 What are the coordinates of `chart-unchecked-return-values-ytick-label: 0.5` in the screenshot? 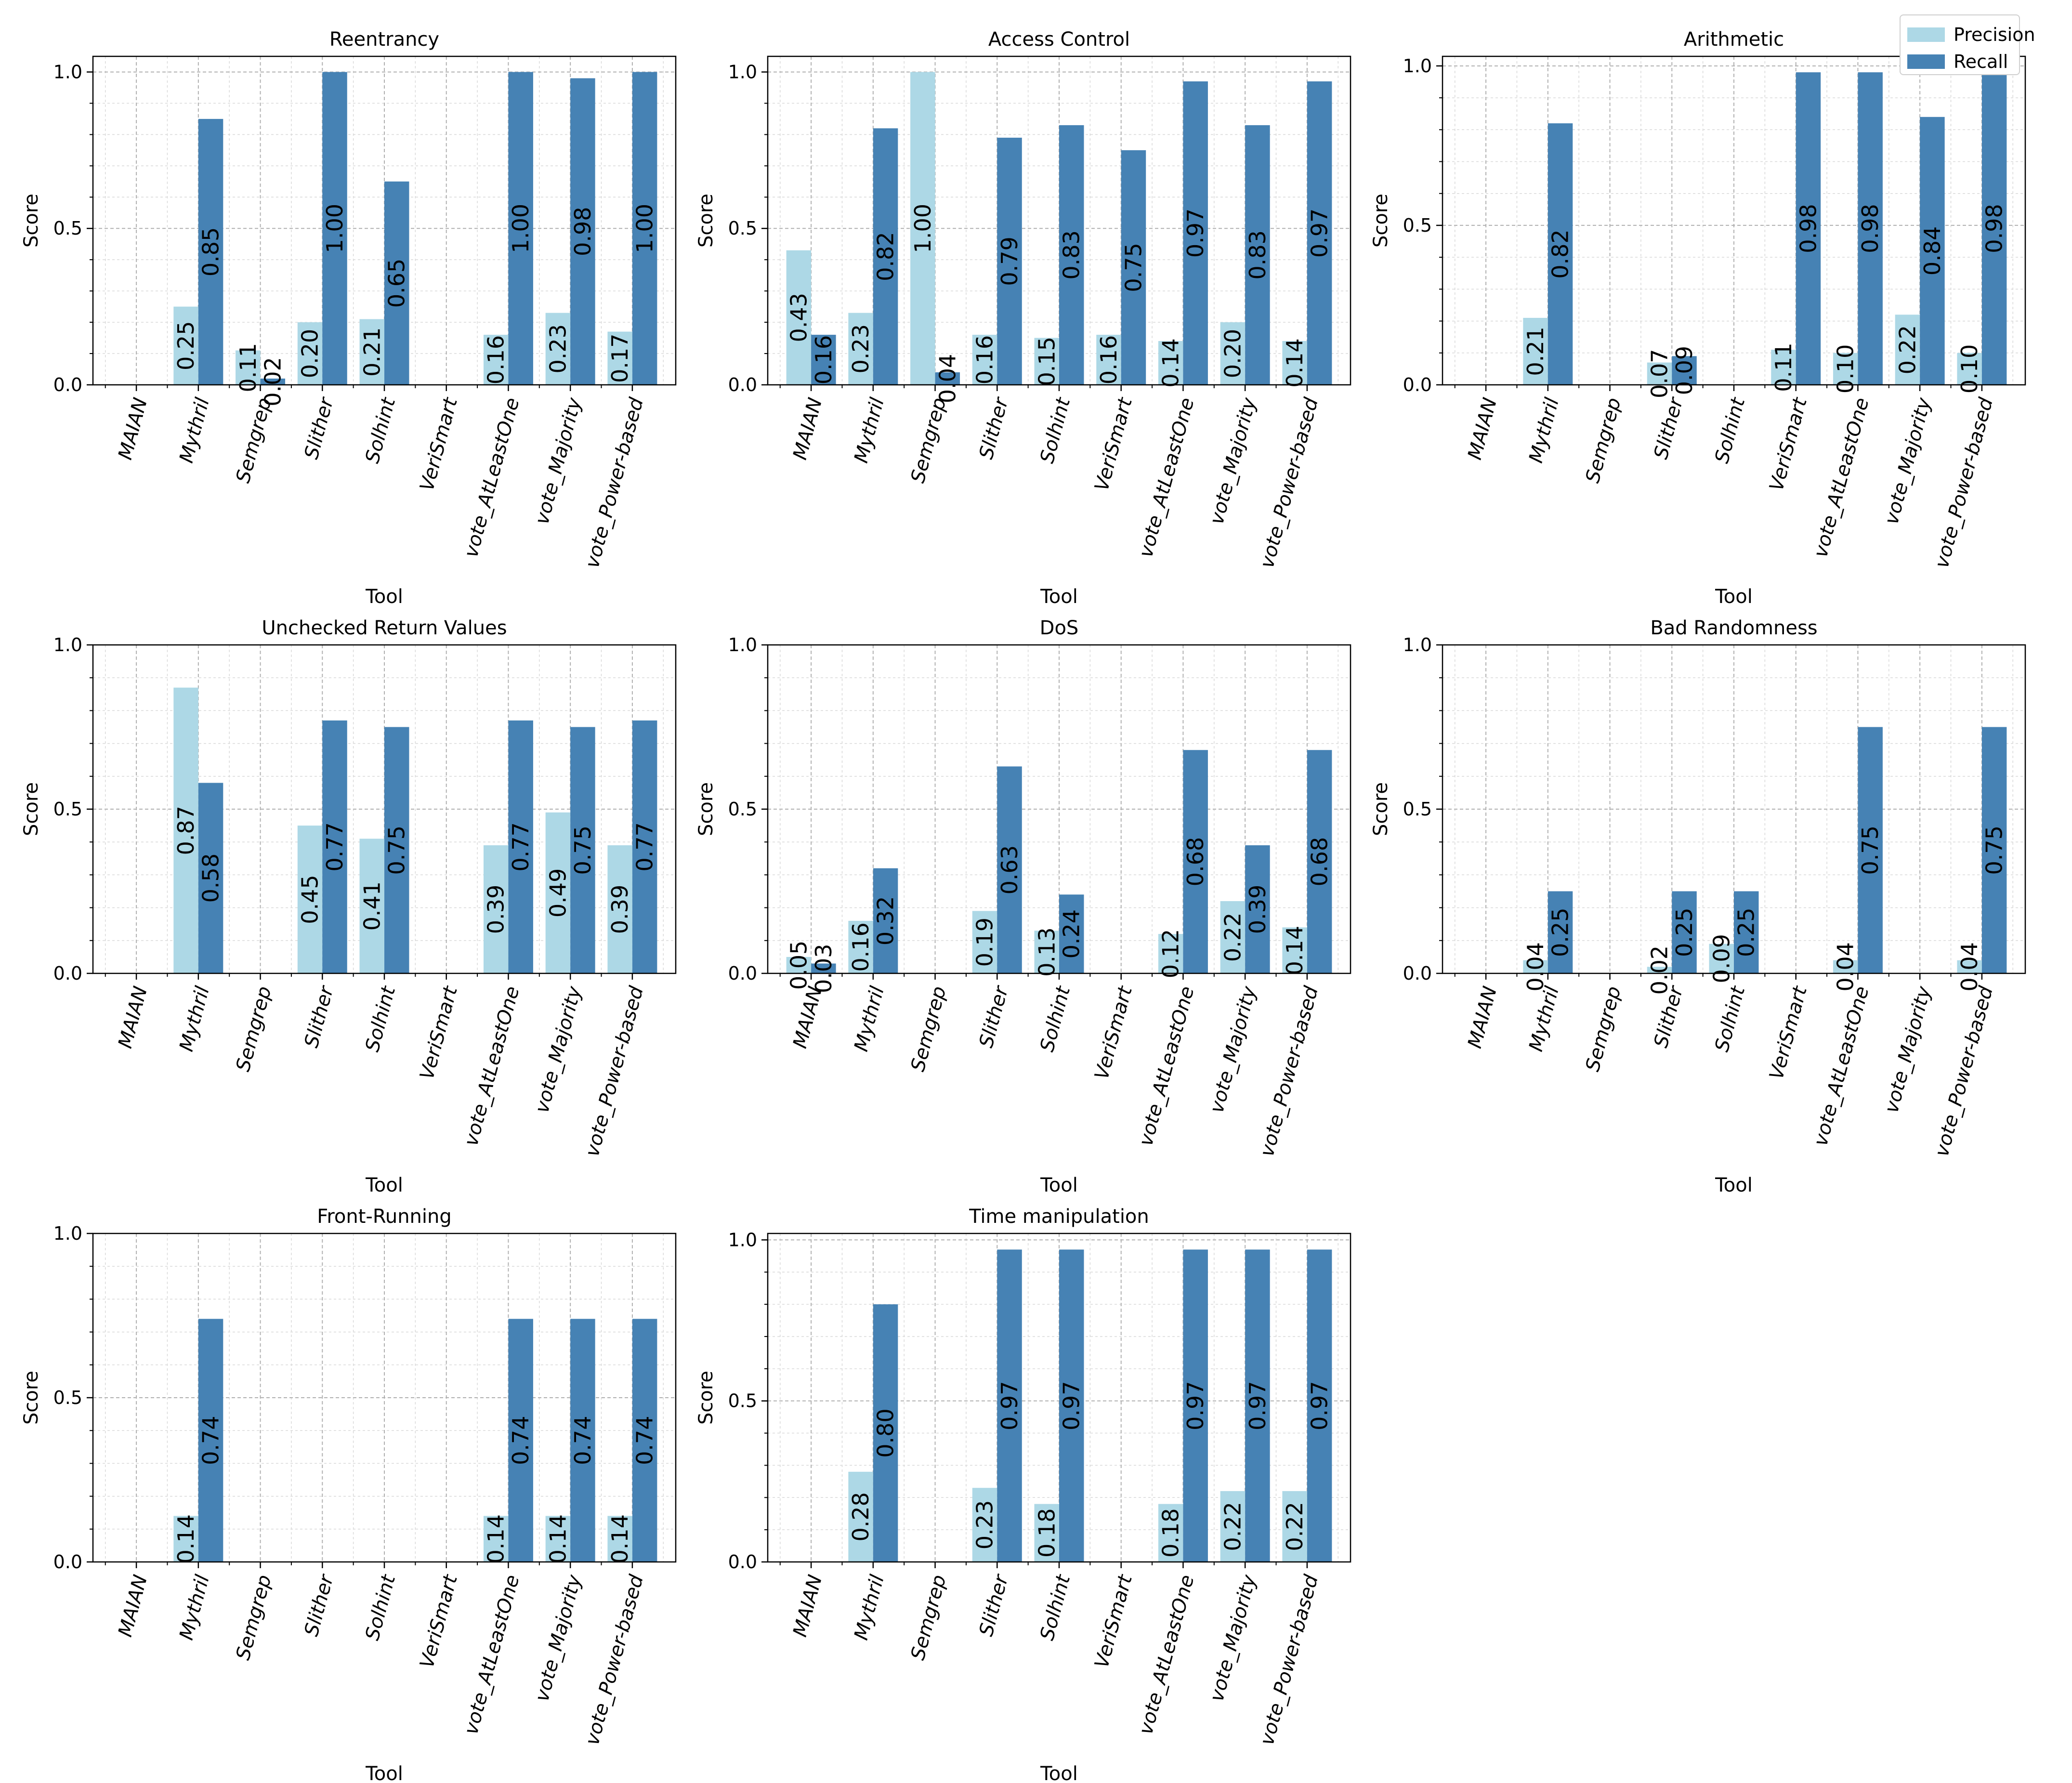 It's located at (68, 809).